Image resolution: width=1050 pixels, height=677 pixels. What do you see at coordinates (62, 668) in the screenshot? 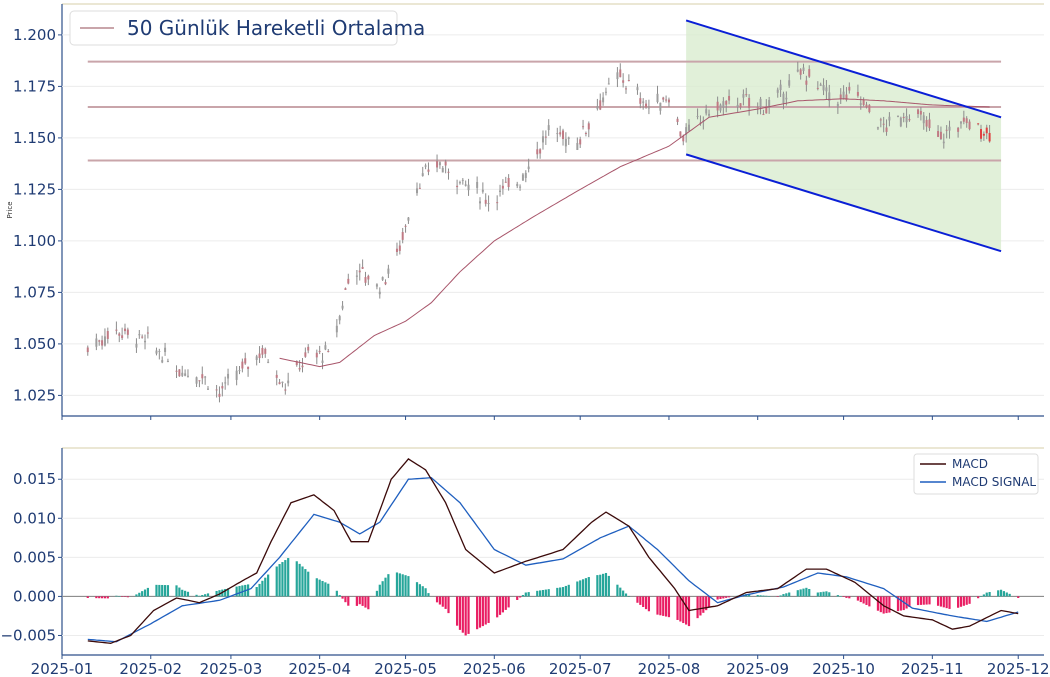
I see `x-tick-label: 2025-01` at bounding box center [62, 668].